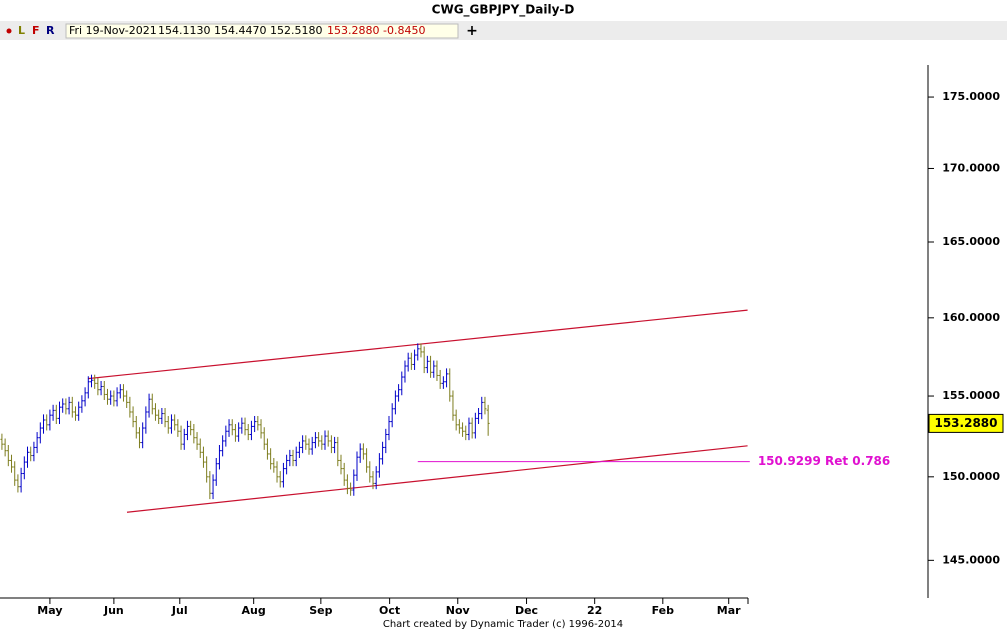 Image resolution: width=1007 pixels, height=632 pixels. Describe the element at coordinates (971, 559) in the screenshot. I see `y-tick-label: 145.0000` at that location.